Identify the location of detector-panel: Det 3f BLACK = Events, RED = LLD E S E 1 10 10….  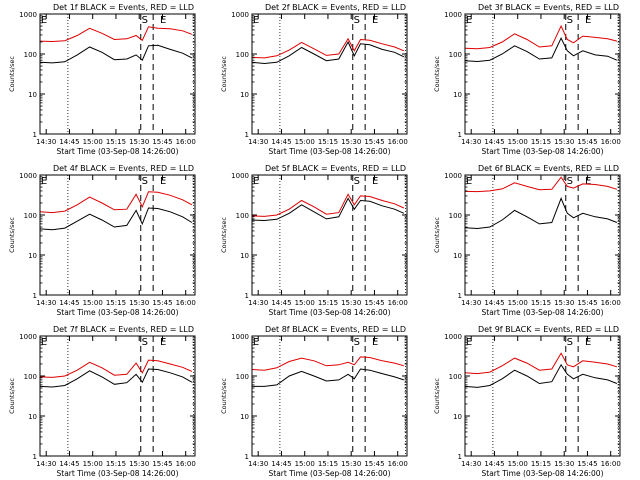
(527, 79).